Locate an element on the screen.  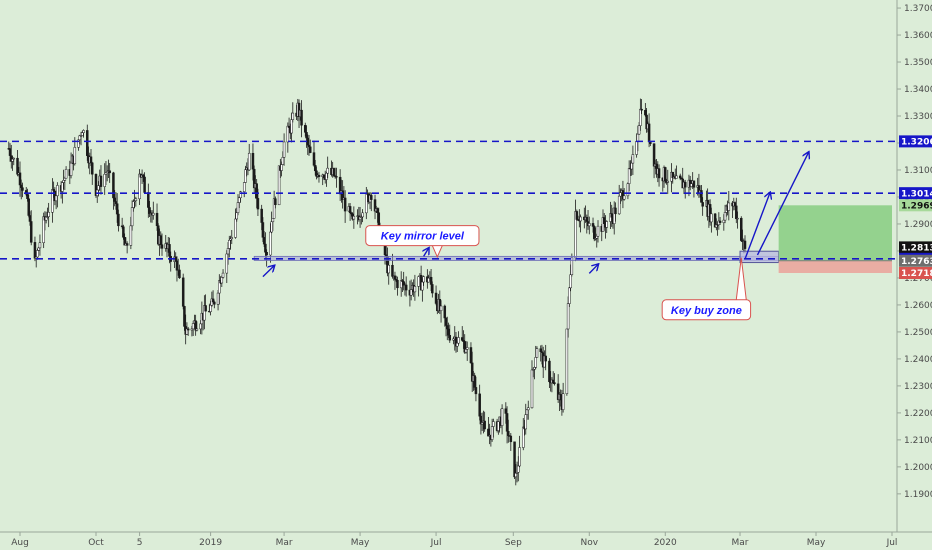
price-tick-label: 1.24000 is located at coordinates (918, 360).